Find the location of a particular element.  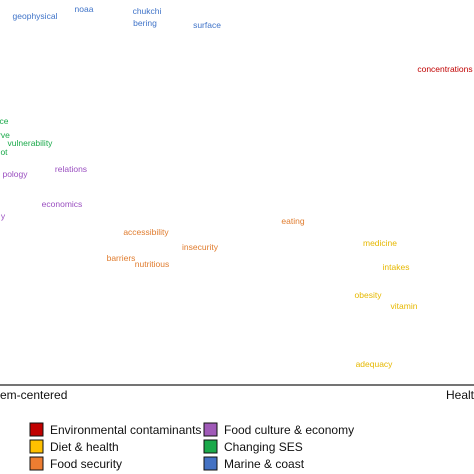

word-label-insecurity: insecurity is located at coordinates (200, 247).